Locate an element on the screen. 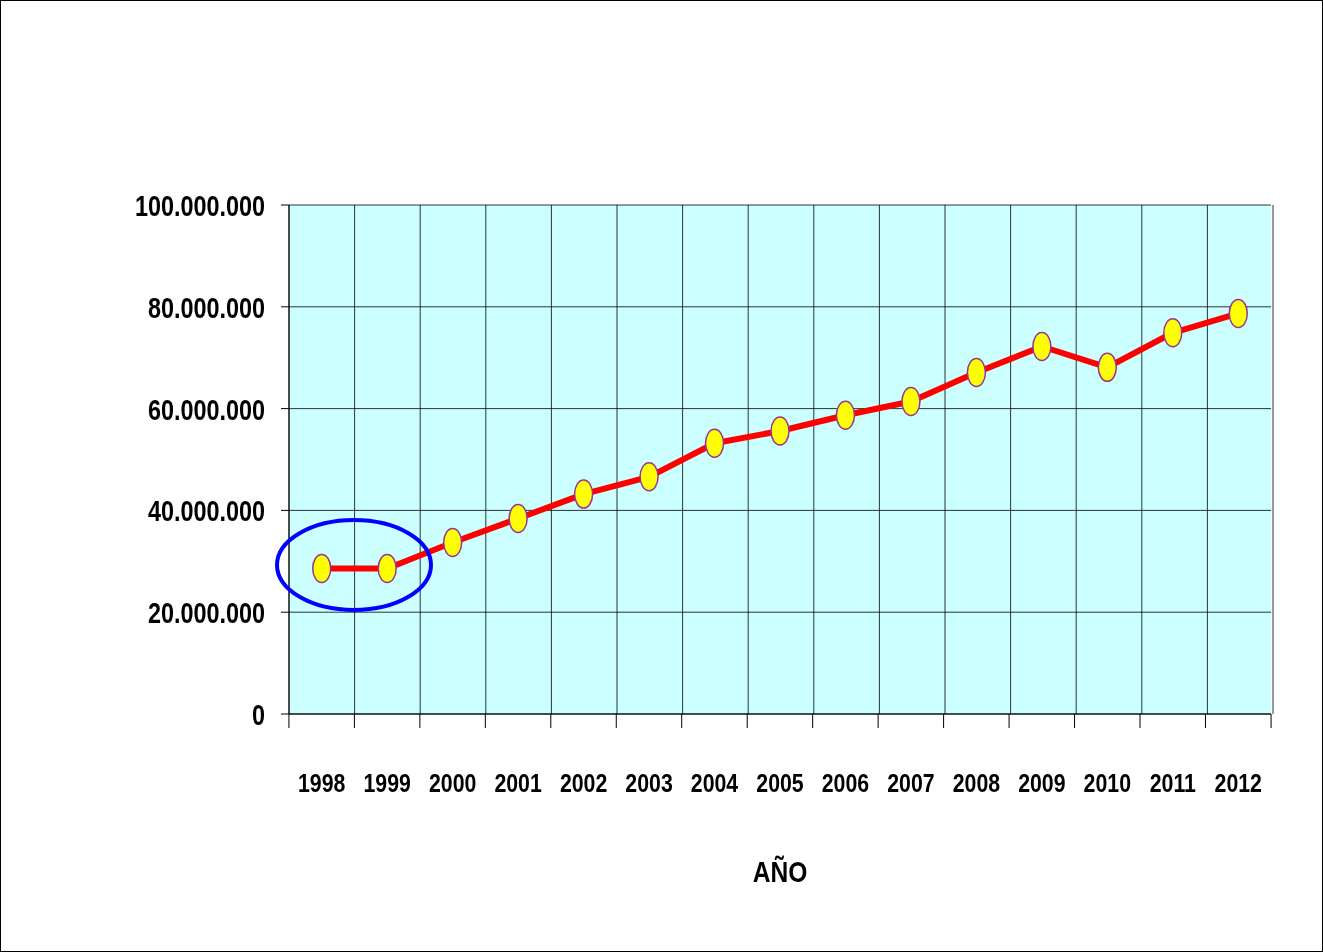  x-tick-label: 2000 is located at coordinates (452, 782).